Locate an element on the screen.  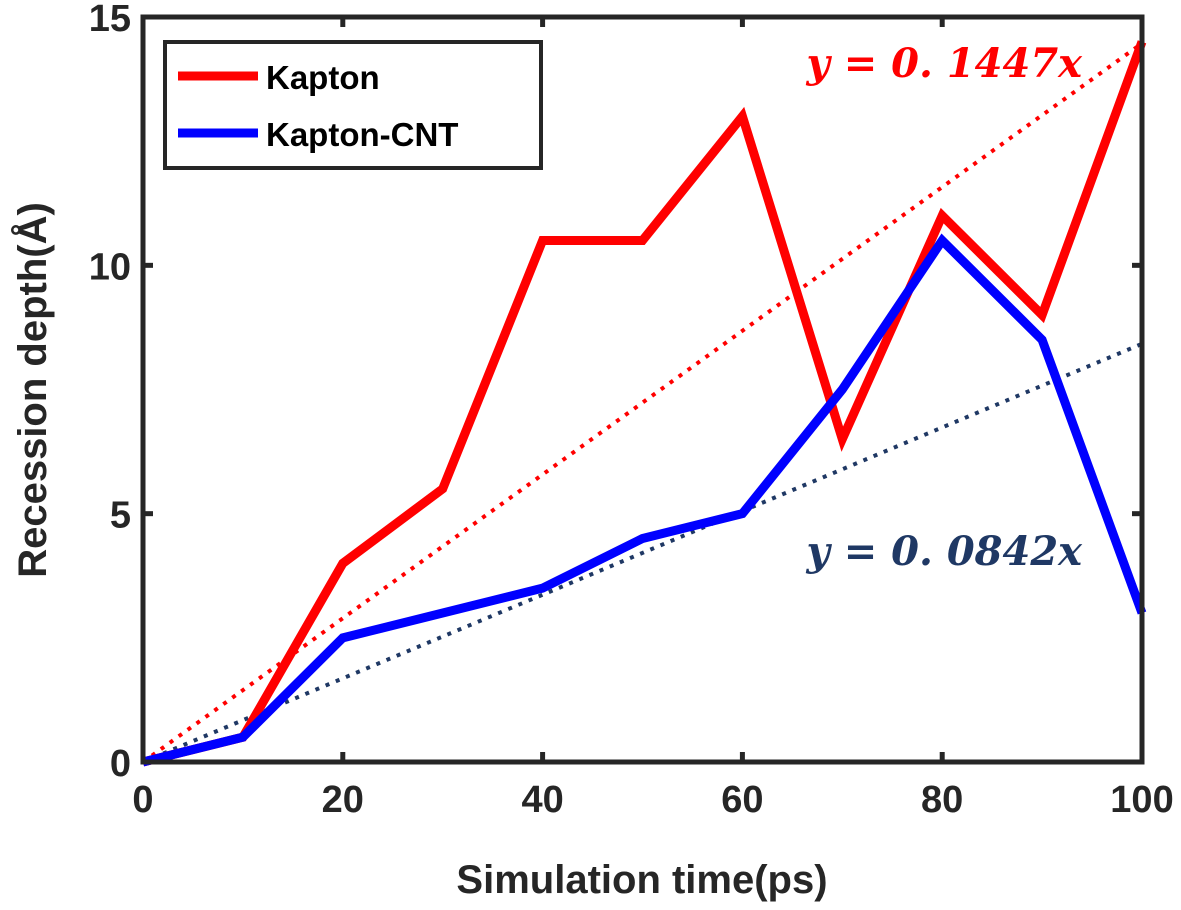
x-tick-label: 0 is located at coordinates (142, 800).